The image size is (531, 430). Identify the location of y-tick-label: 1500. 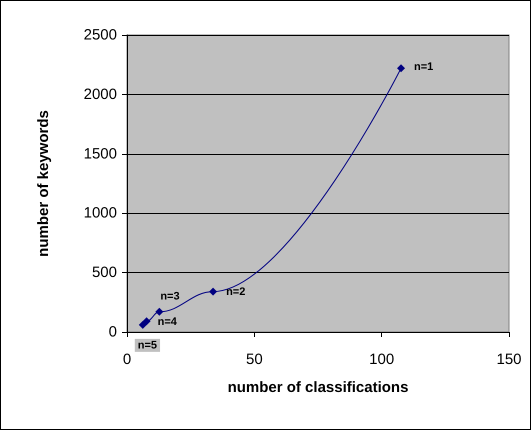
(100, 153).